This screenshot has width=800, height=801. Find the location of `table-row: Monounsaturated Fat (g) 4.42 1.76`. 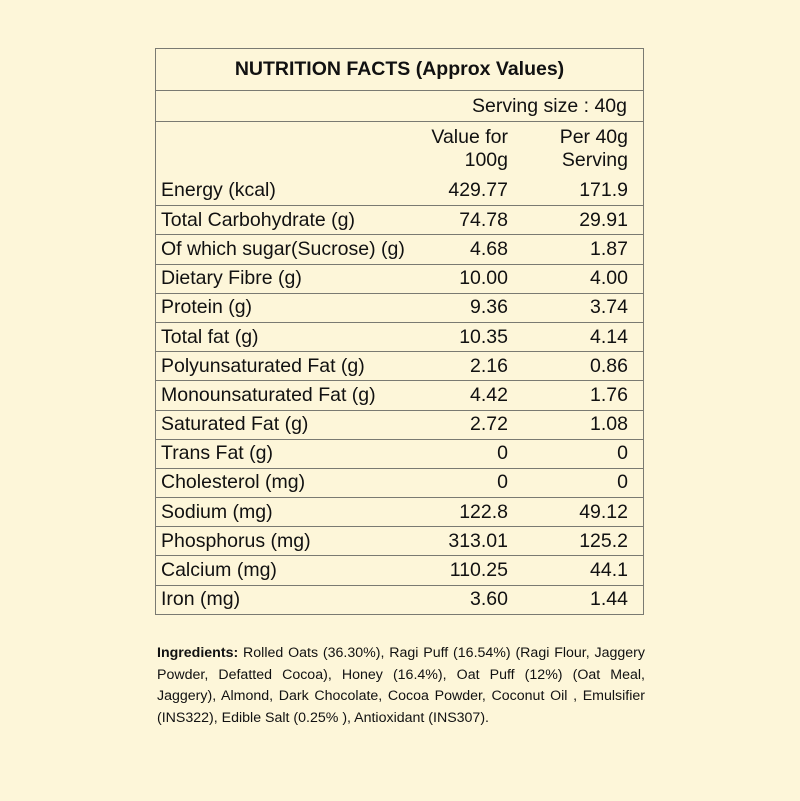

table-row: Monounsaturated Fat (g) 4.42 1.76 is located at coordinates (399, 394).